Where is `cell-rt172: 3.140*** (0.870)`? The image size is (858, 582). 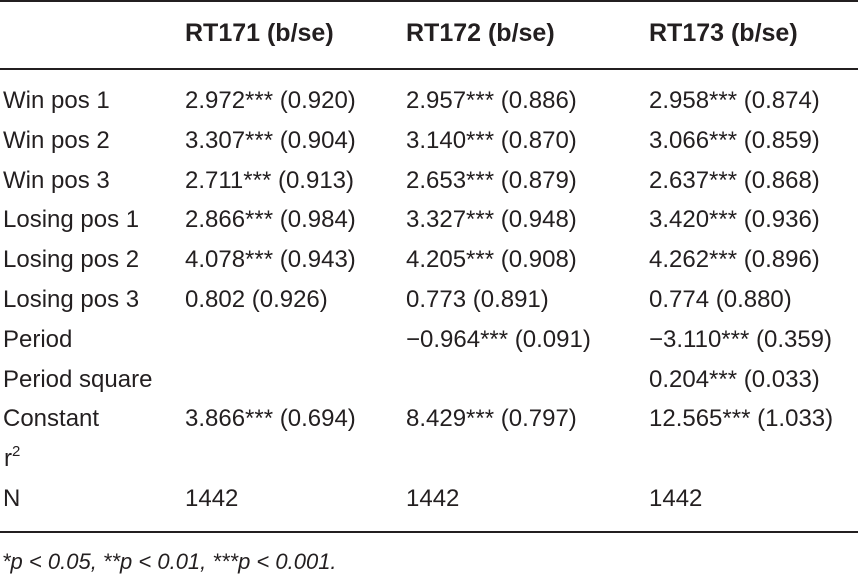 cell-rt172: 3.140*** (0.870) is located at coordinates (491, 140).